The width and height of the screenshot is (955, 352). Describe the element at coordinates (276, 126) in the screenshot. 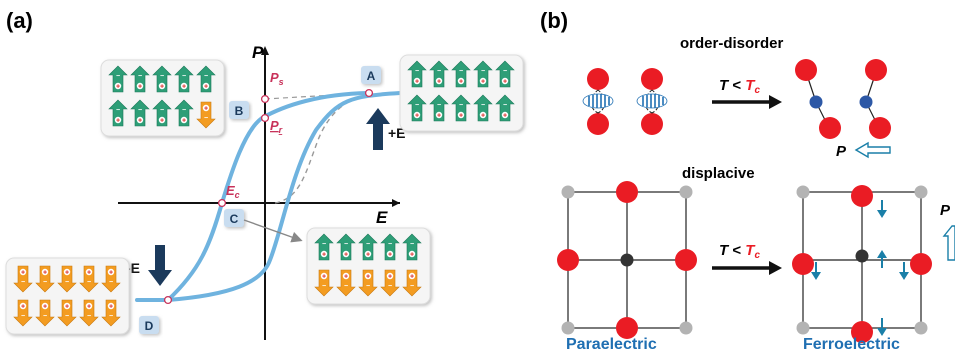

I see `pr-label: Pr` at that location.